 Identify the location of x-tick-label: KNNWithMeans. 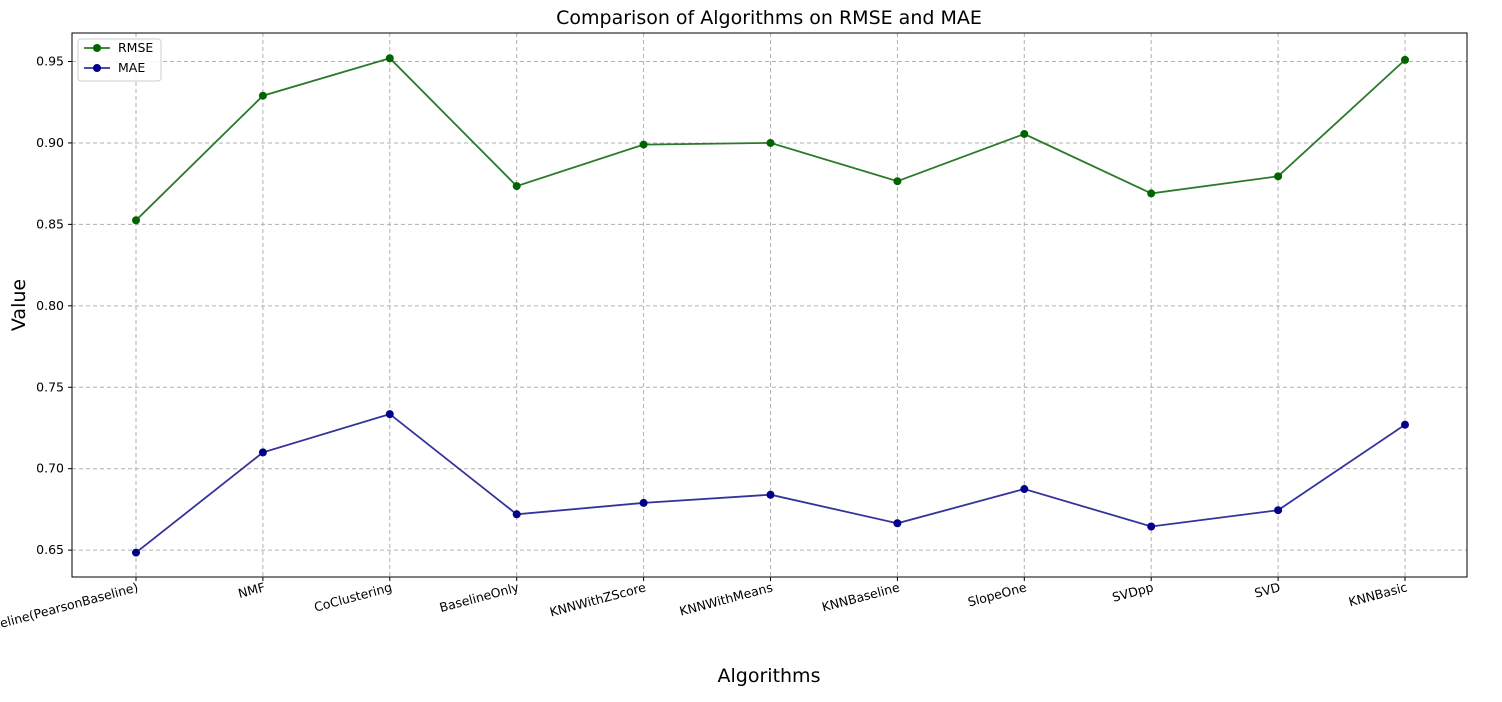
(726, 598).